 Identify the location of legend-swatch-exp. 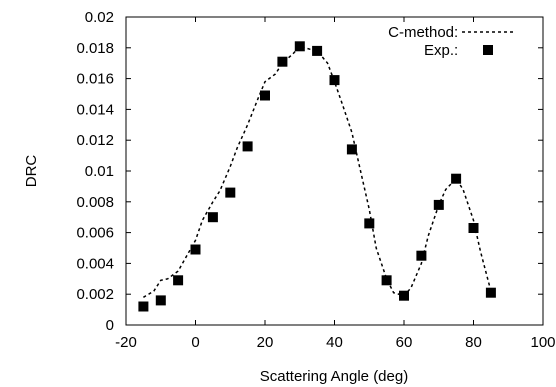
(488, 50).